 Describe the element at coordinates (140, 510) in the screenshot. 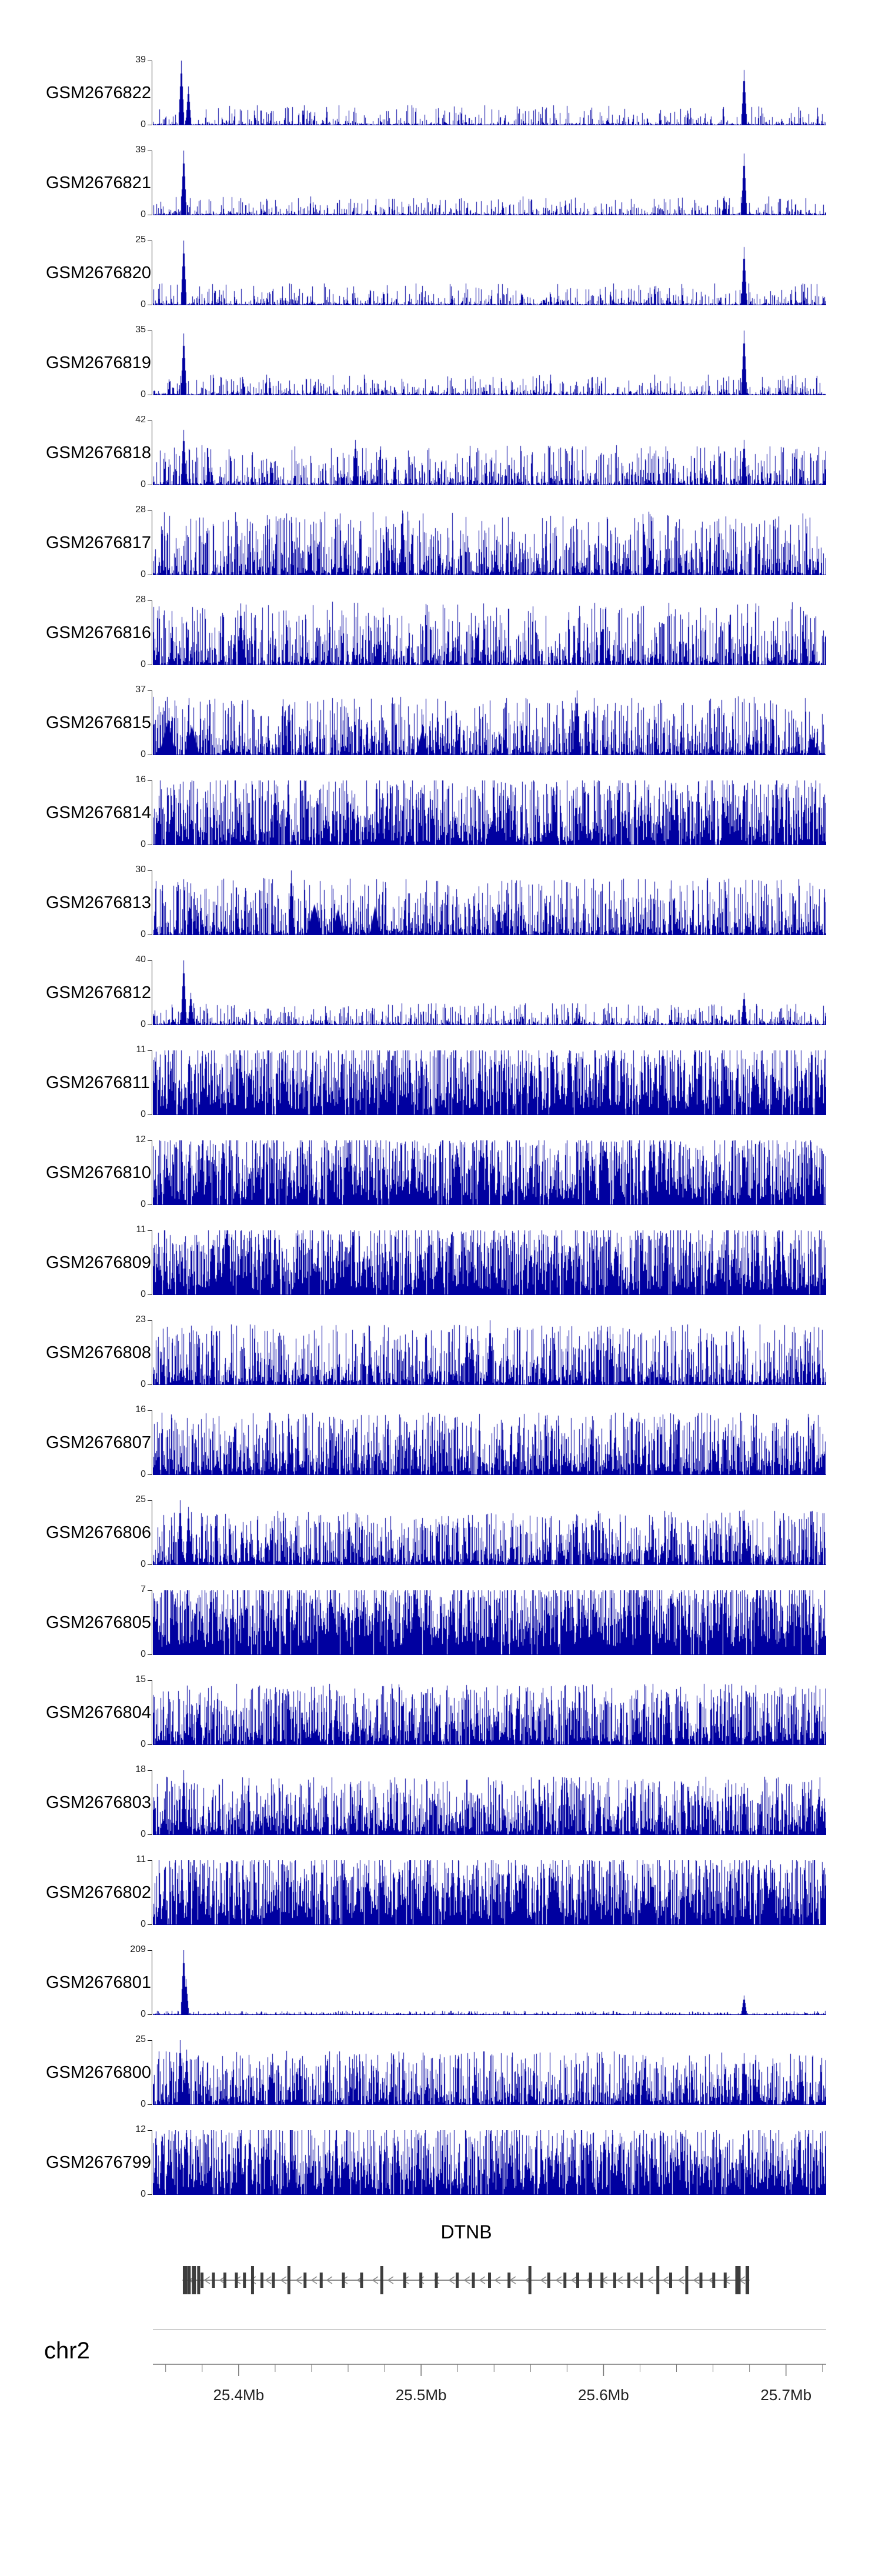

I see `track-ymax-label: 28` at that location.